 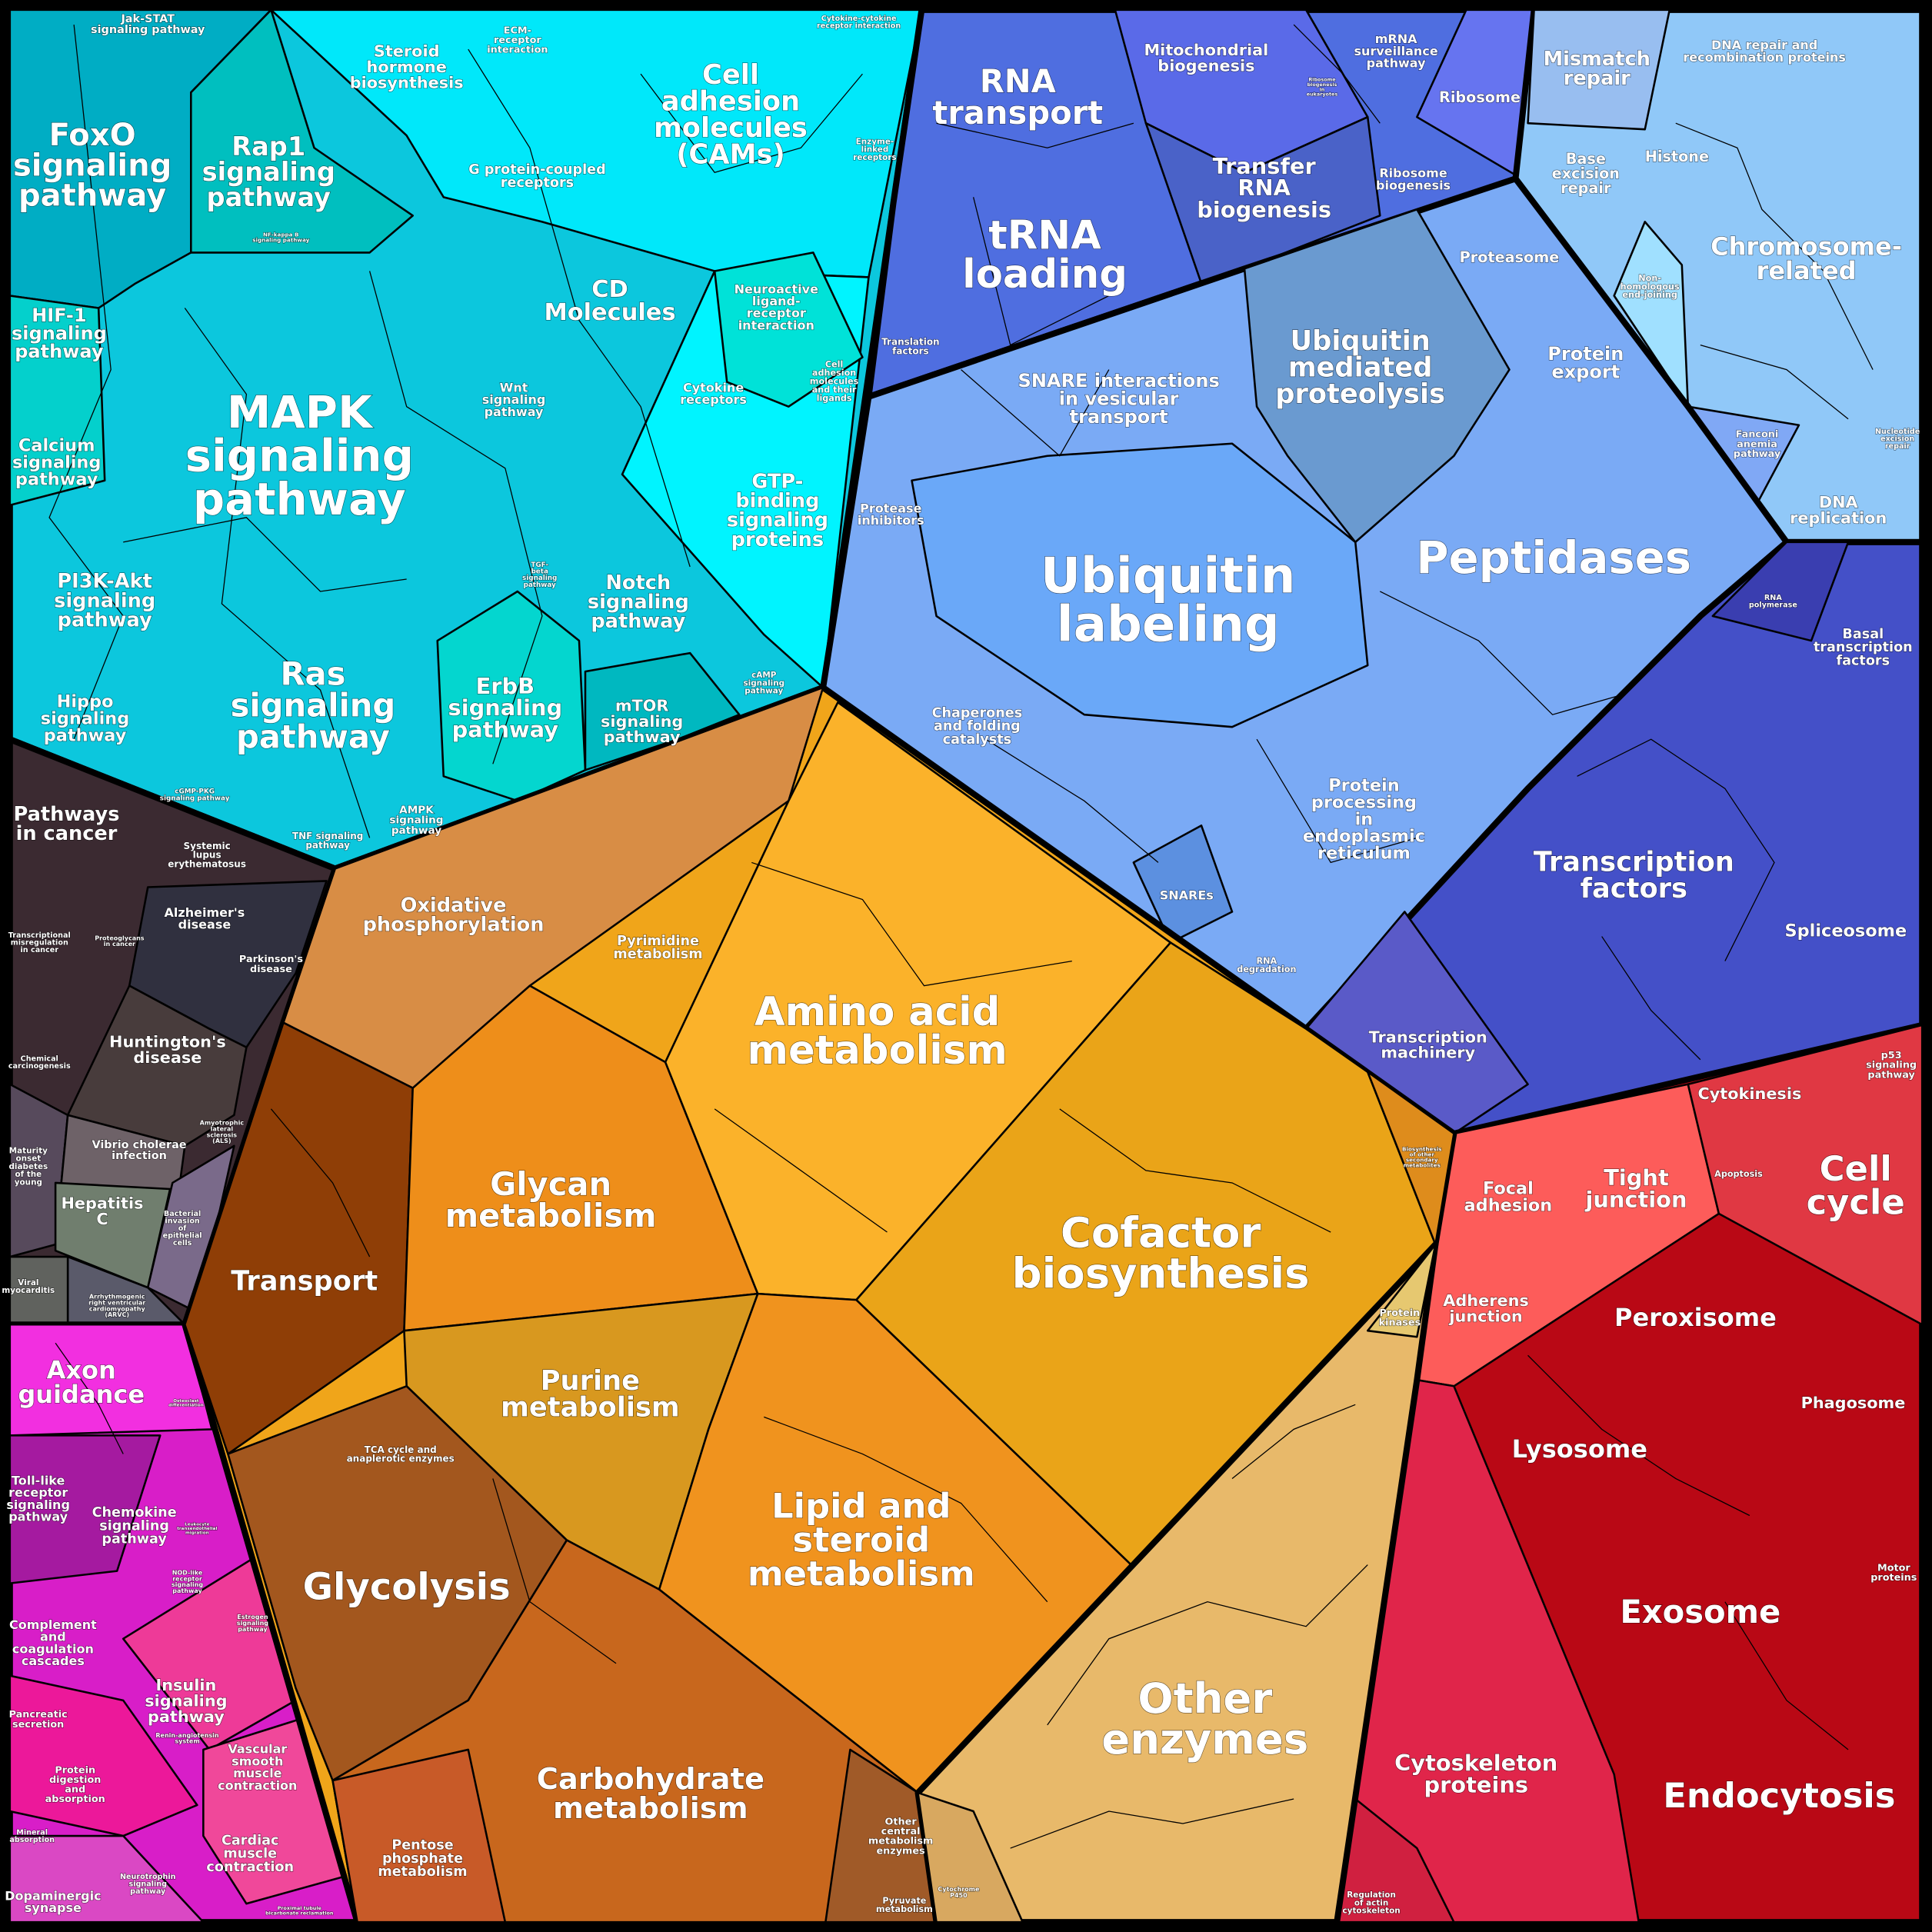 What do you see at coordinates (875, 150) in the screenshot?
I see `label-enzyme-linked: Enzyme-linked receptors` at bounding box center [875, 150].